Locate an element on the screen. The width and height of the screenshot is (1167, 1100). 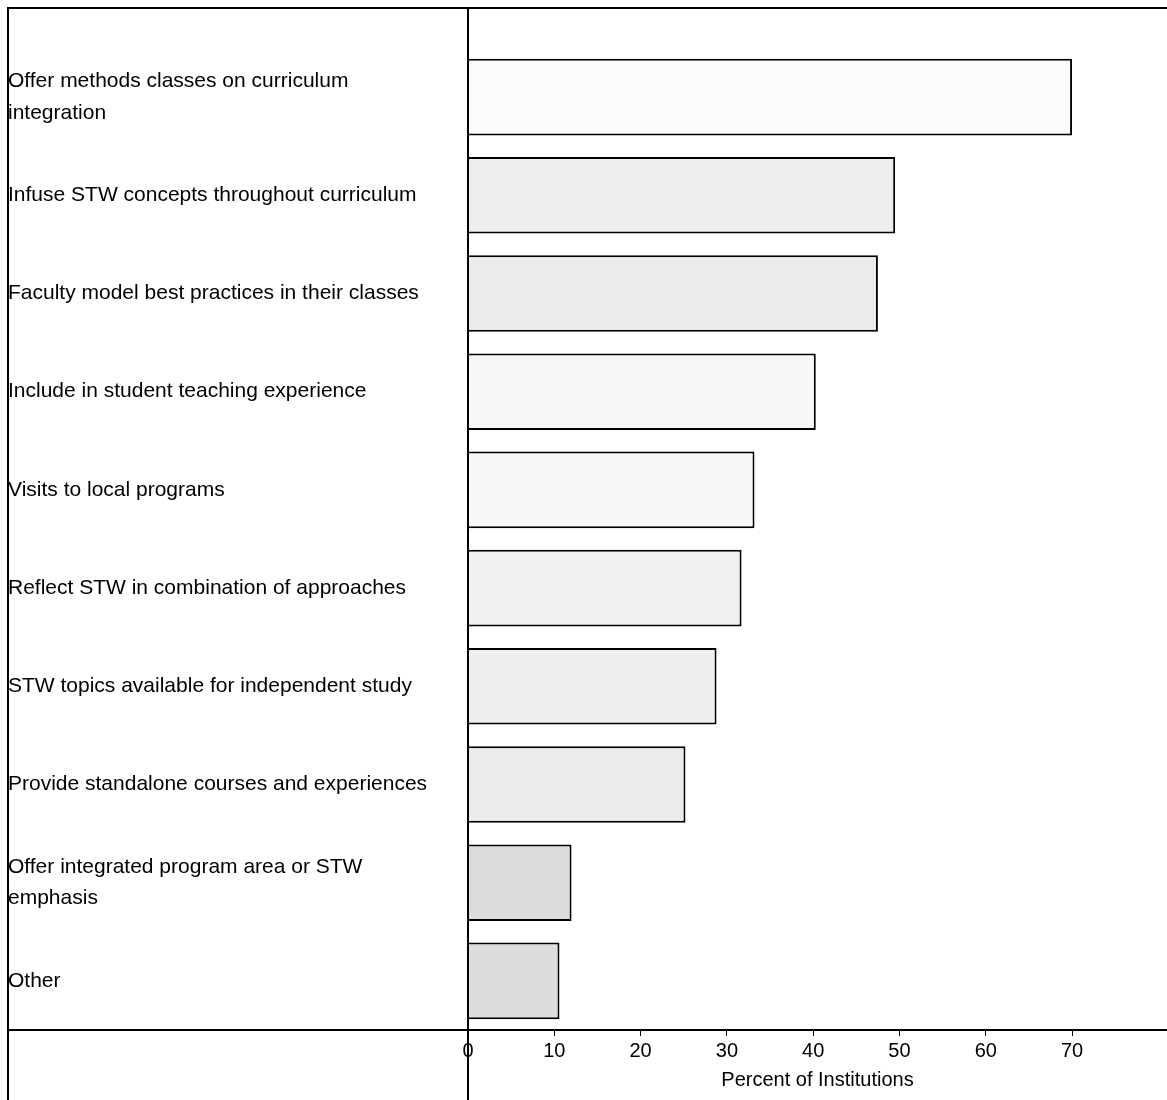
x-tick-label: 40 is located at coordinates (813, 1049).